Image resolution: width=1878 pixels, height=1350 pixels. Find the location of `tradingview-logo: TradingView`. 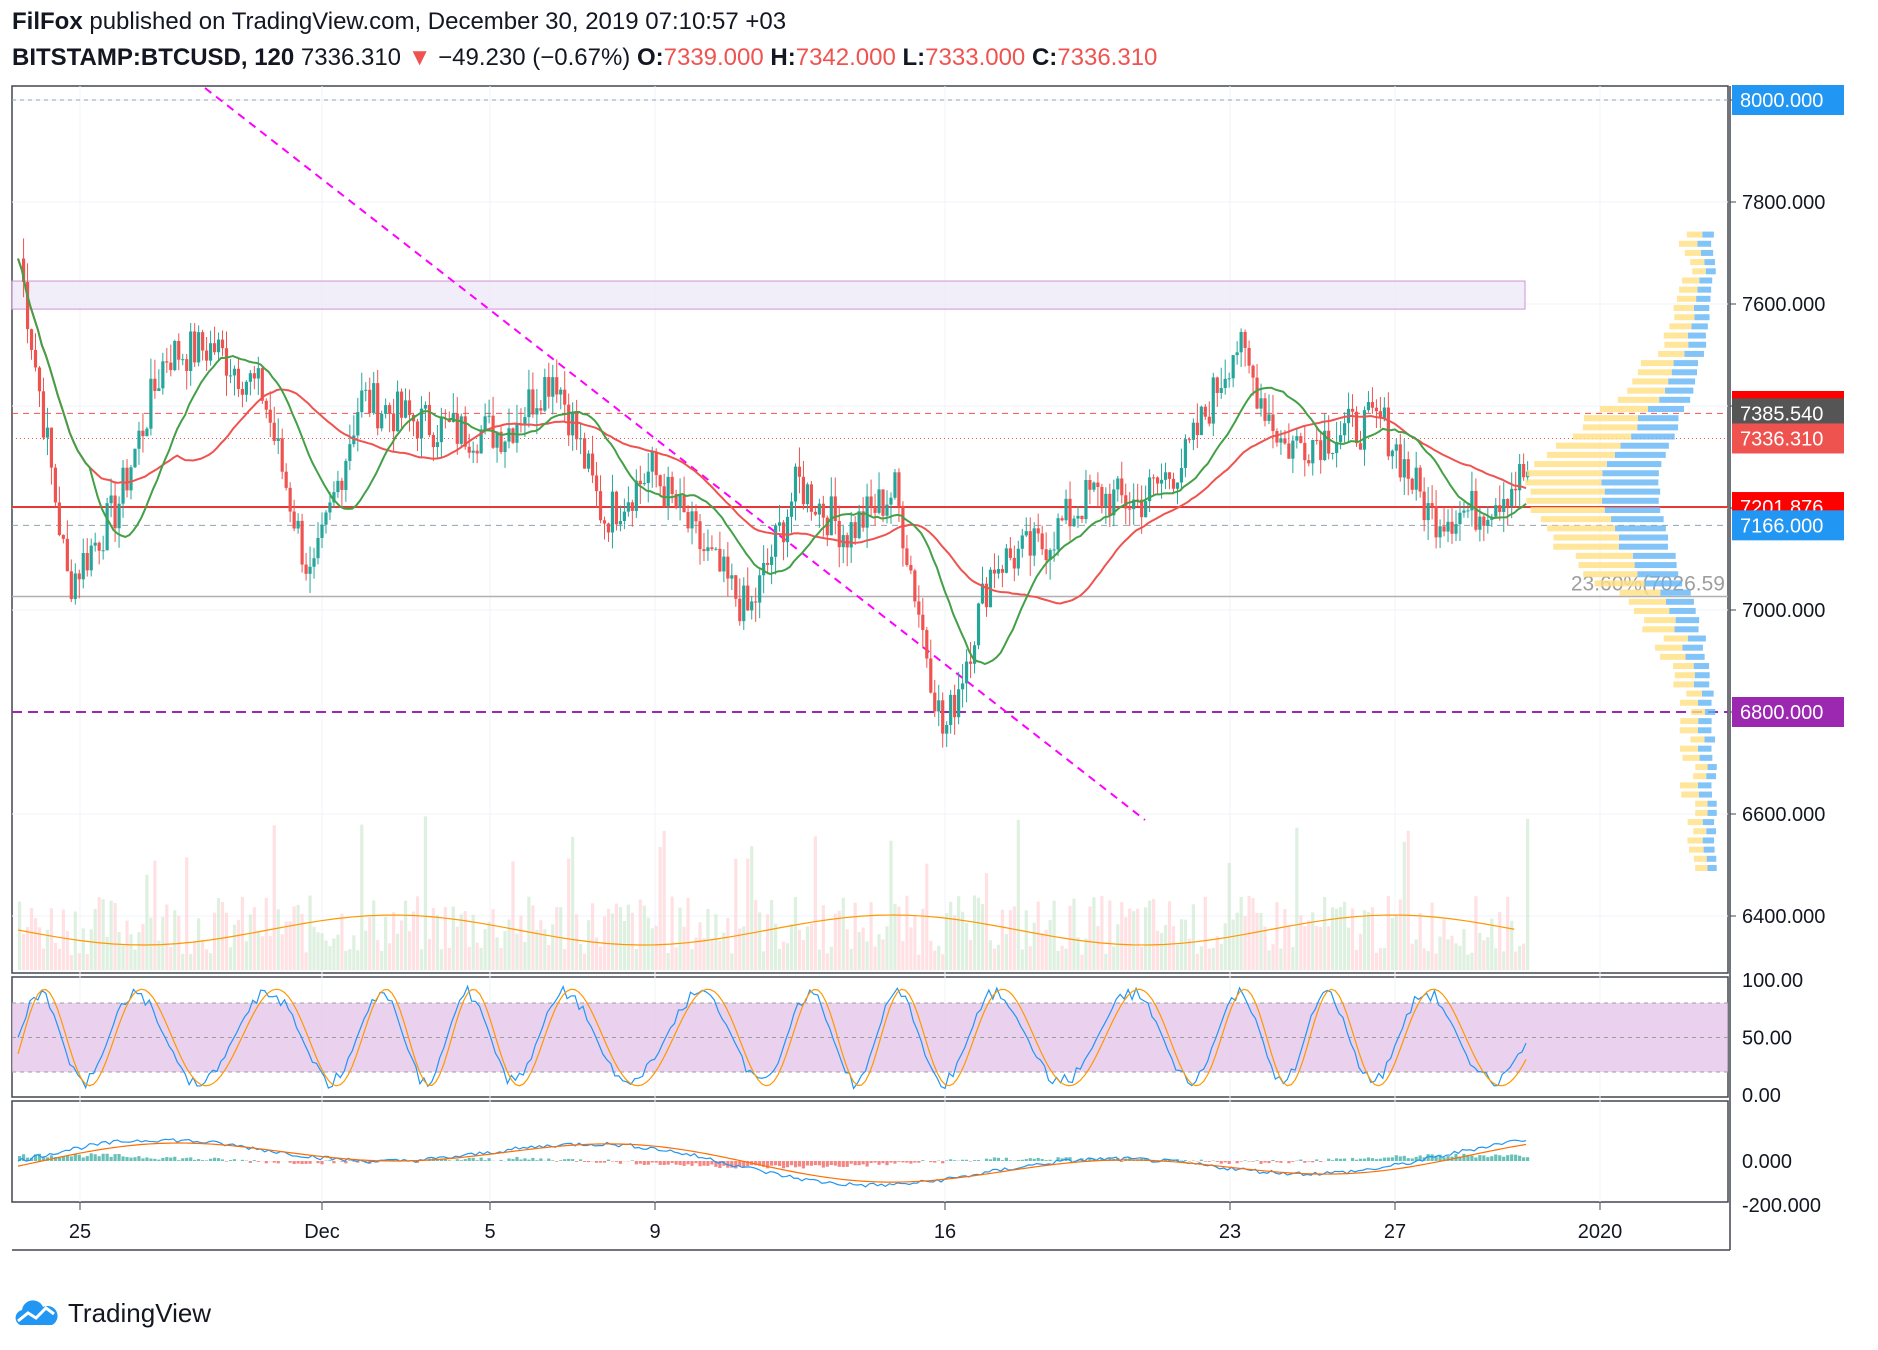

tradingview-logo: TradingView is located at coordinates (111, 1313).